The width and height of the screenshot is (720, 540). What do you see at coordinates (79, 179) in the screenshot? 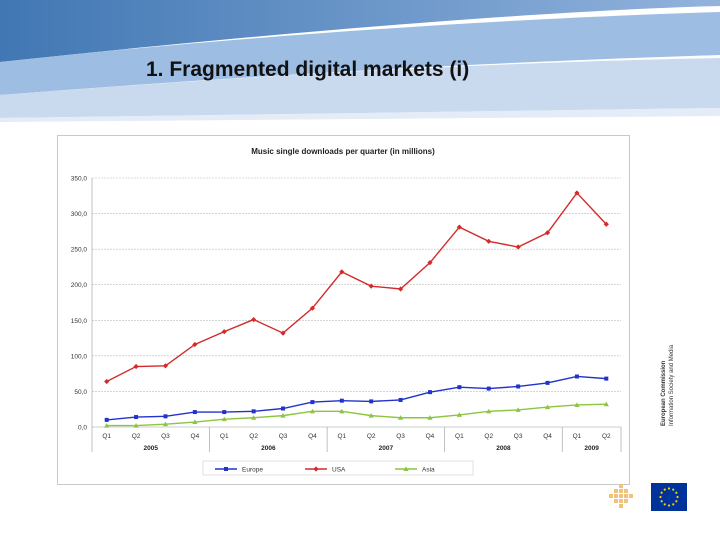
I see `y-tick-label: 350,0` at bounding box center [79, 179].